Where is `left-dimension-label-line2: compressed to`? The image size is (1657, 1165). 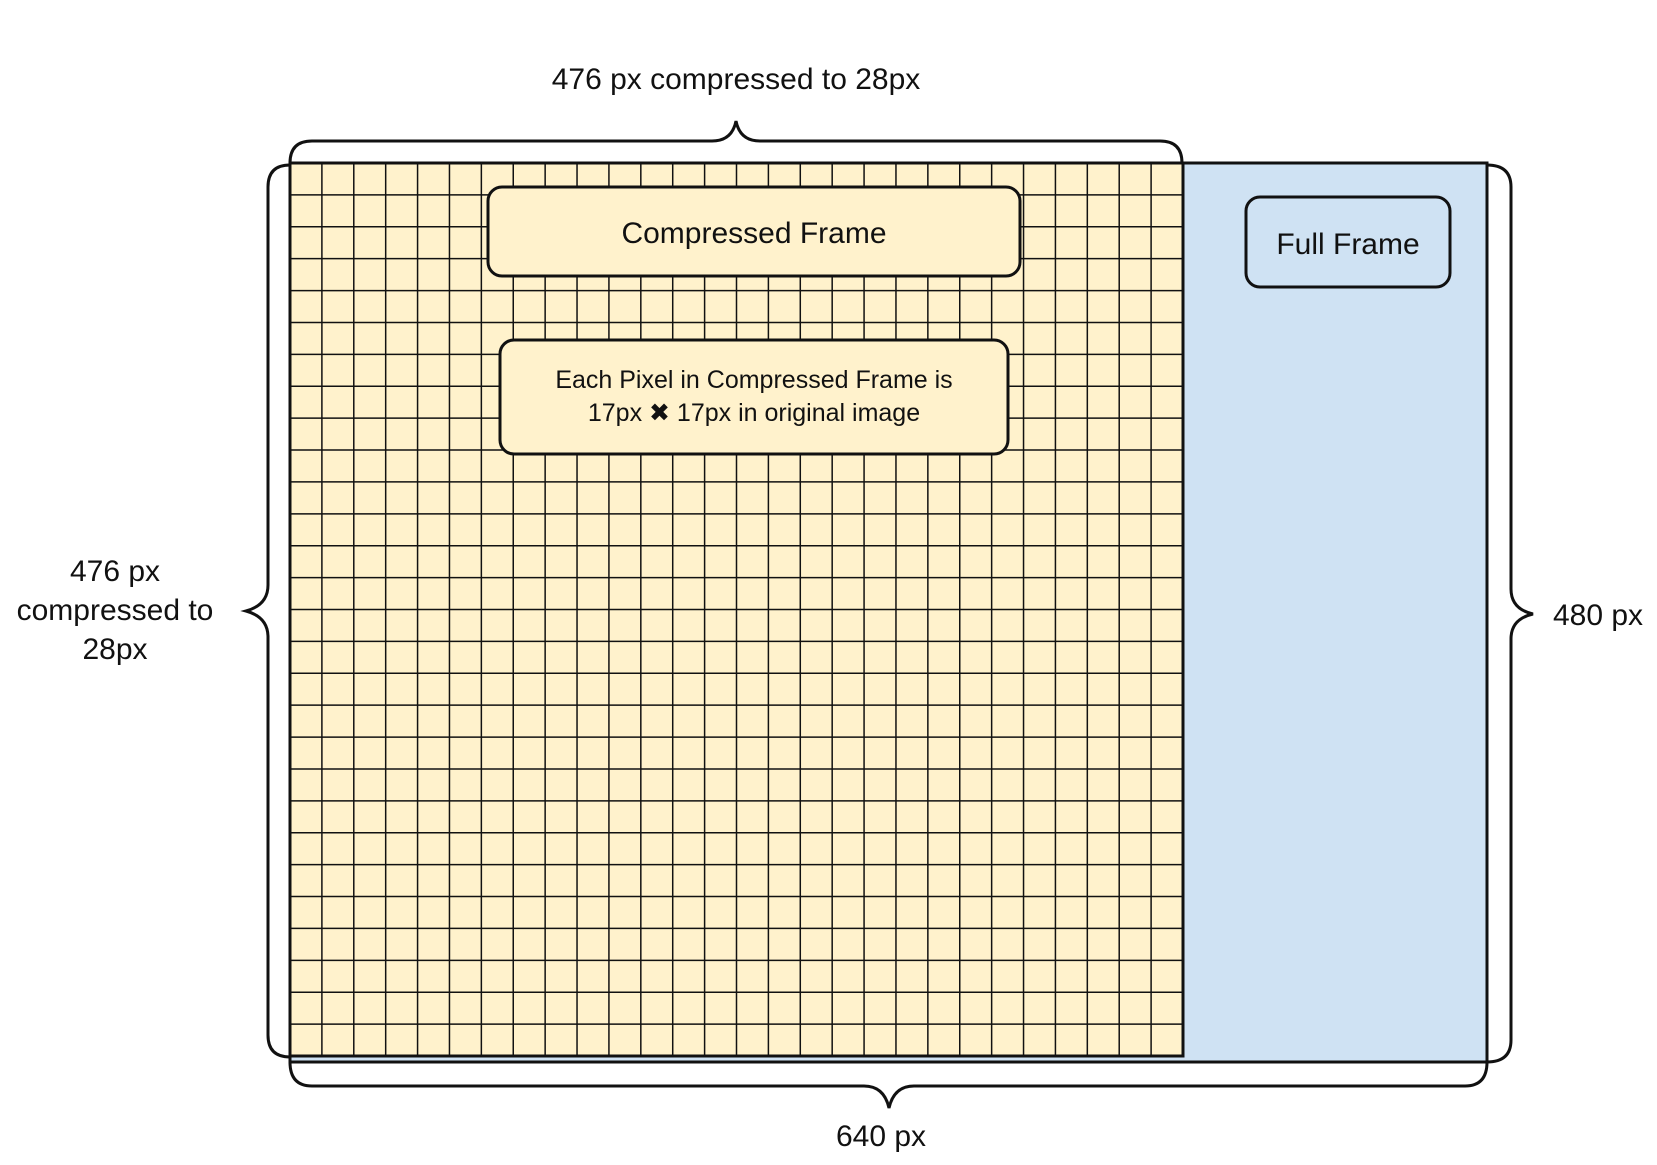 left-dimension-label-line2: compressed to is located at coordinates (115, 610).